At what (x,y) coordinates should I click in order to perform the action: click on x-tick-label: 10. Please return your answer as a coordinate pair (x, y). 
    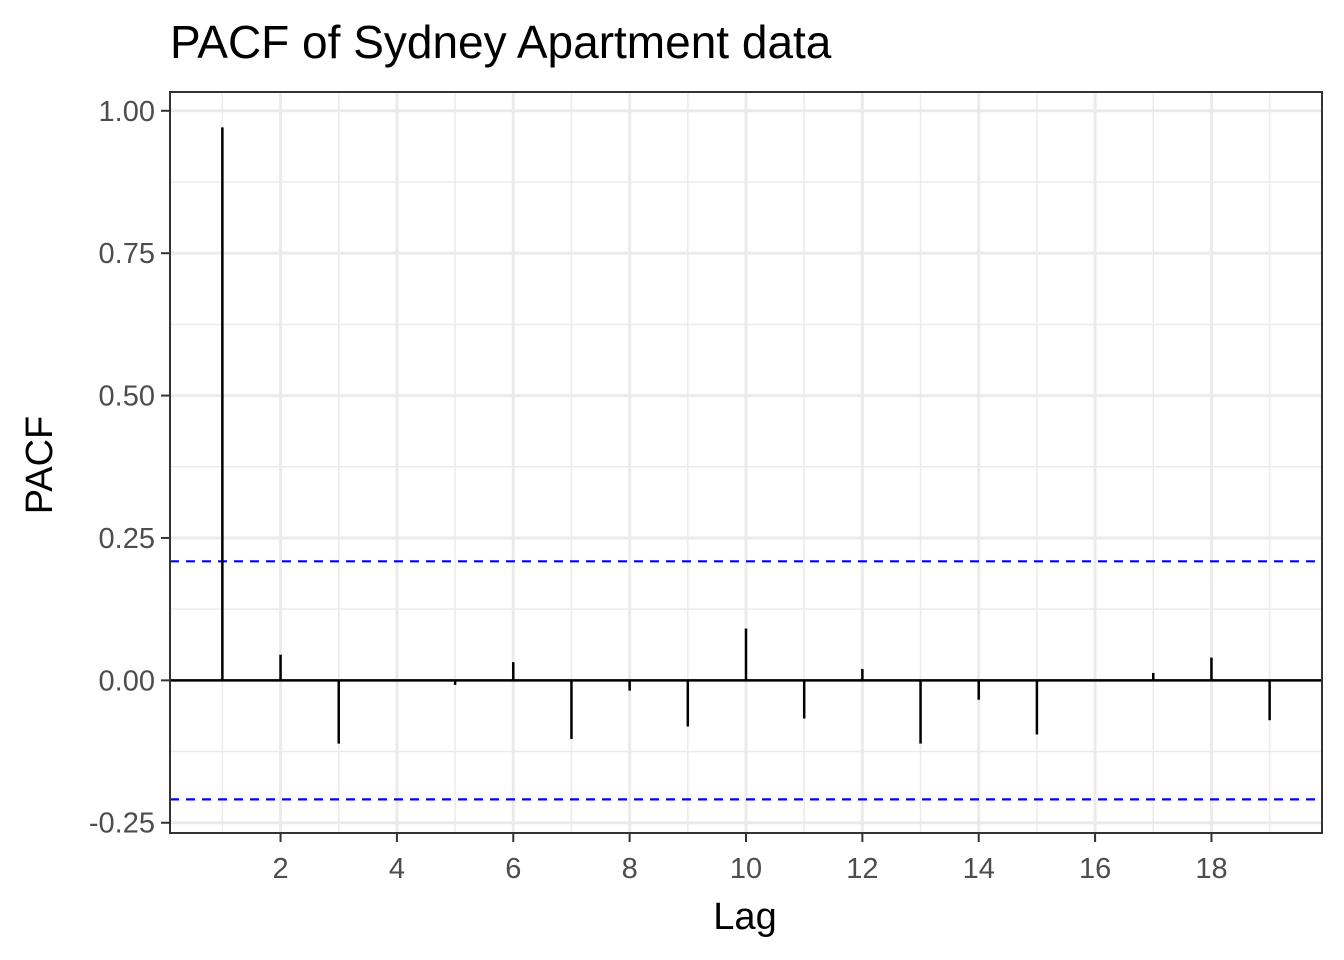
    Looking at the image, I should click on (746, 869).